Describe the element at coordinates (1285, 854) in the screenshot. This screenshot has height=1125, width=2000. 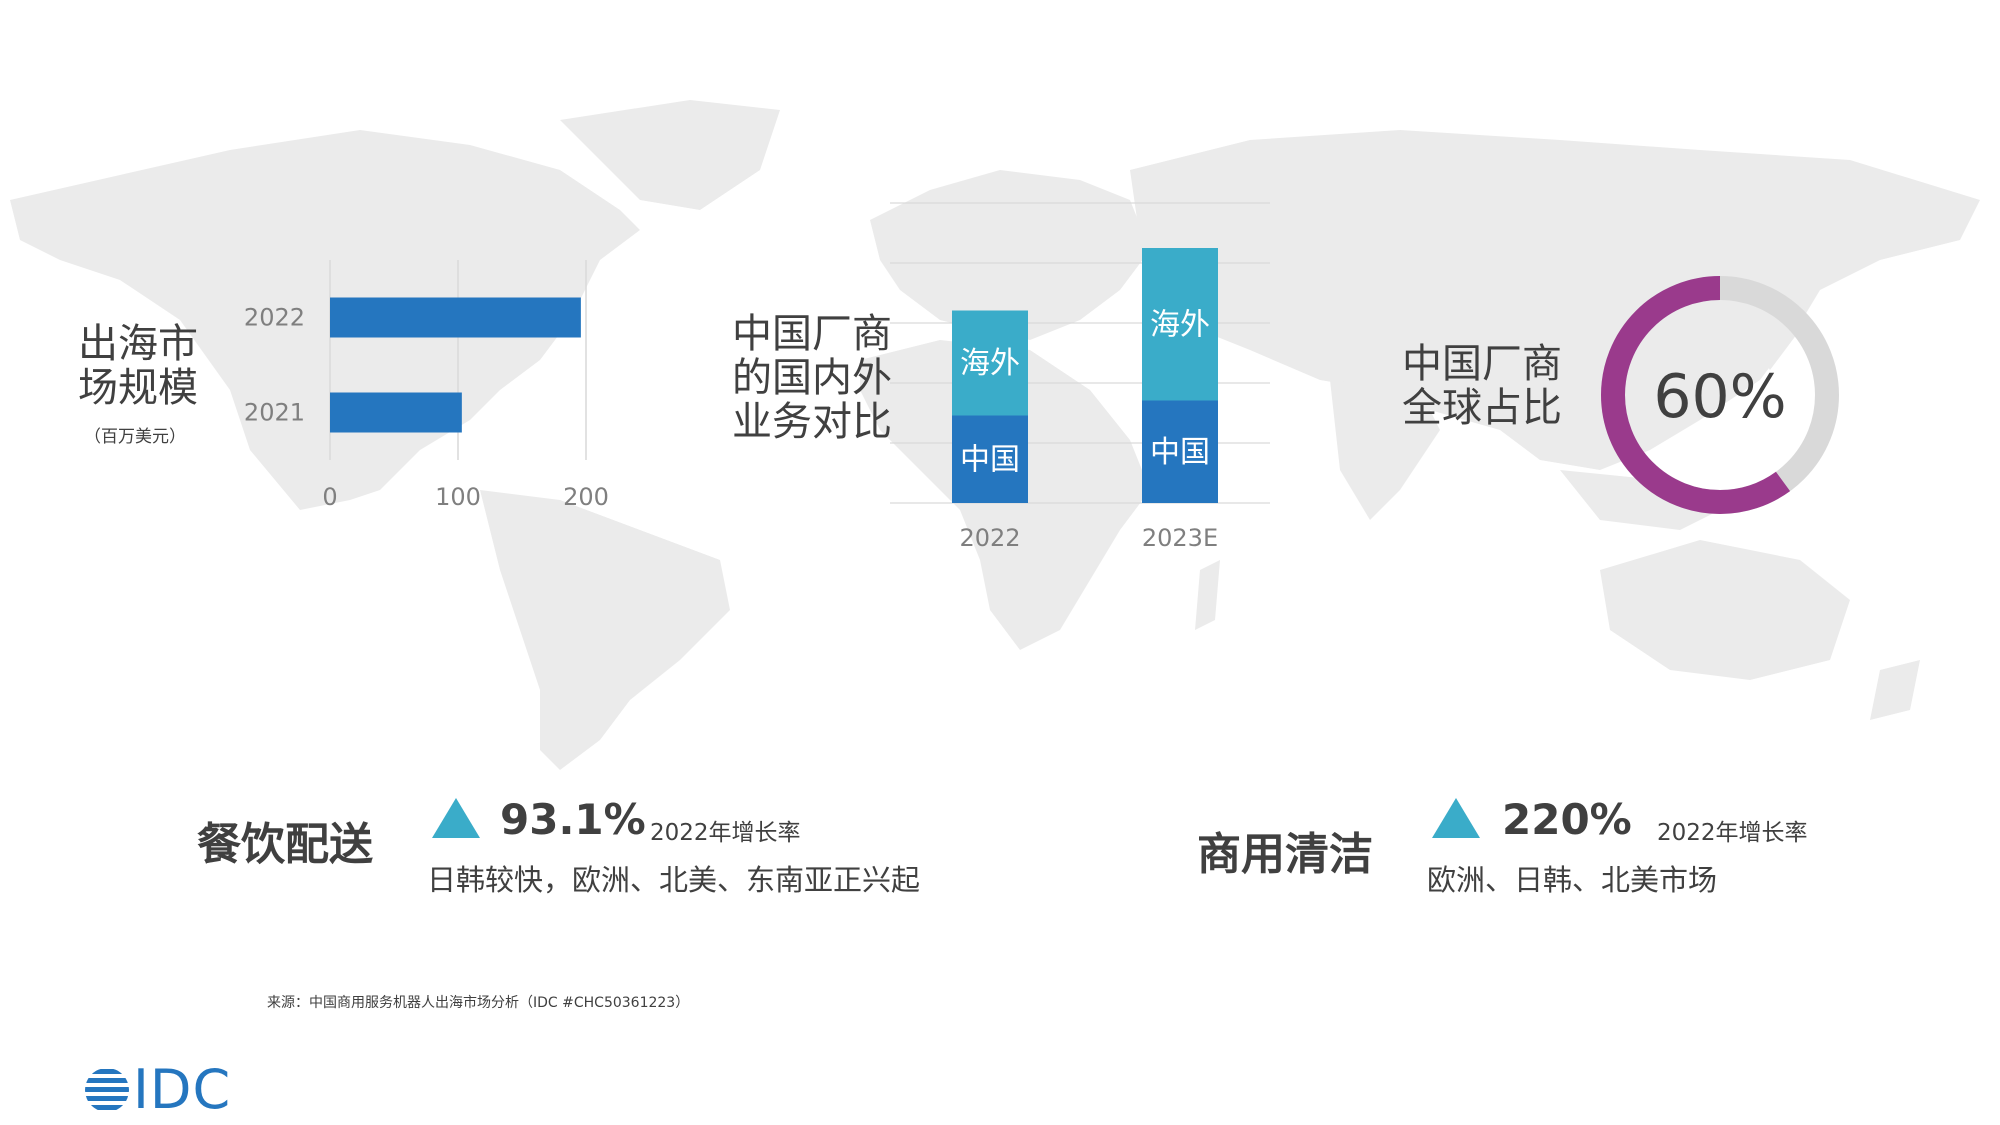
I see `stat-name-cleaning: 商用清洁` at that location.